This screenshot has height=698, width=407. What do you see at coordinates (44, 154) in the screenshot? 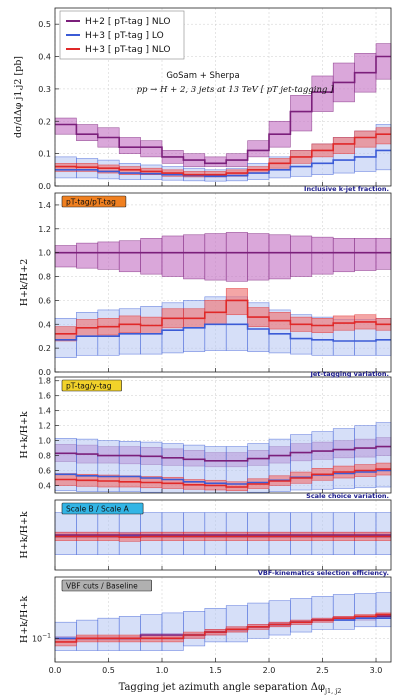
I see `y-tick-label: 0.1` at bounding box center [44, 154].